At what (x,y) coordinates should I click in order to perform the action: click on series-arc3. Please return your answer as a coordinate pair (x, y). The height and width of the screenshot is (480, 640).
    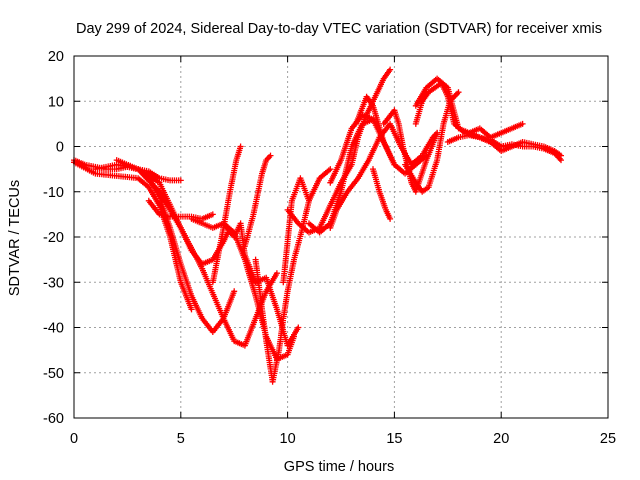
    Looking at the image, I should click on (165, 248).